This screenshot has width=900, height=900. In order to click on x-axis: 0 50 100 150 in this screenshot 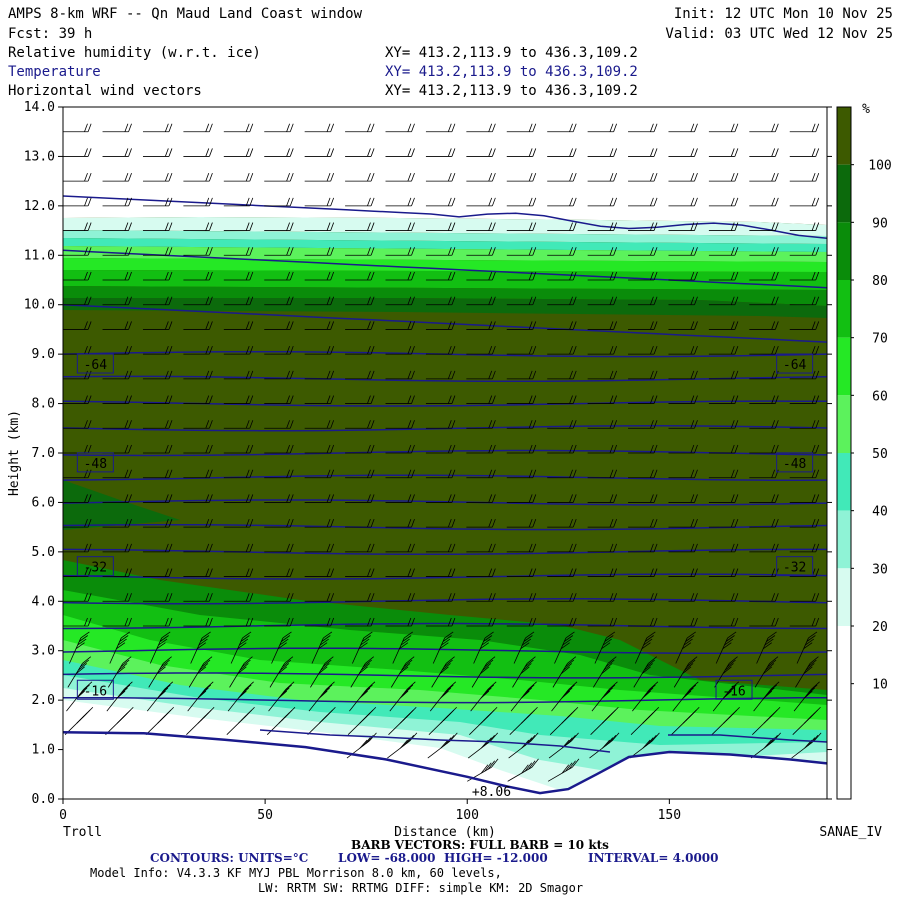, I will do `click(370, 811)`.